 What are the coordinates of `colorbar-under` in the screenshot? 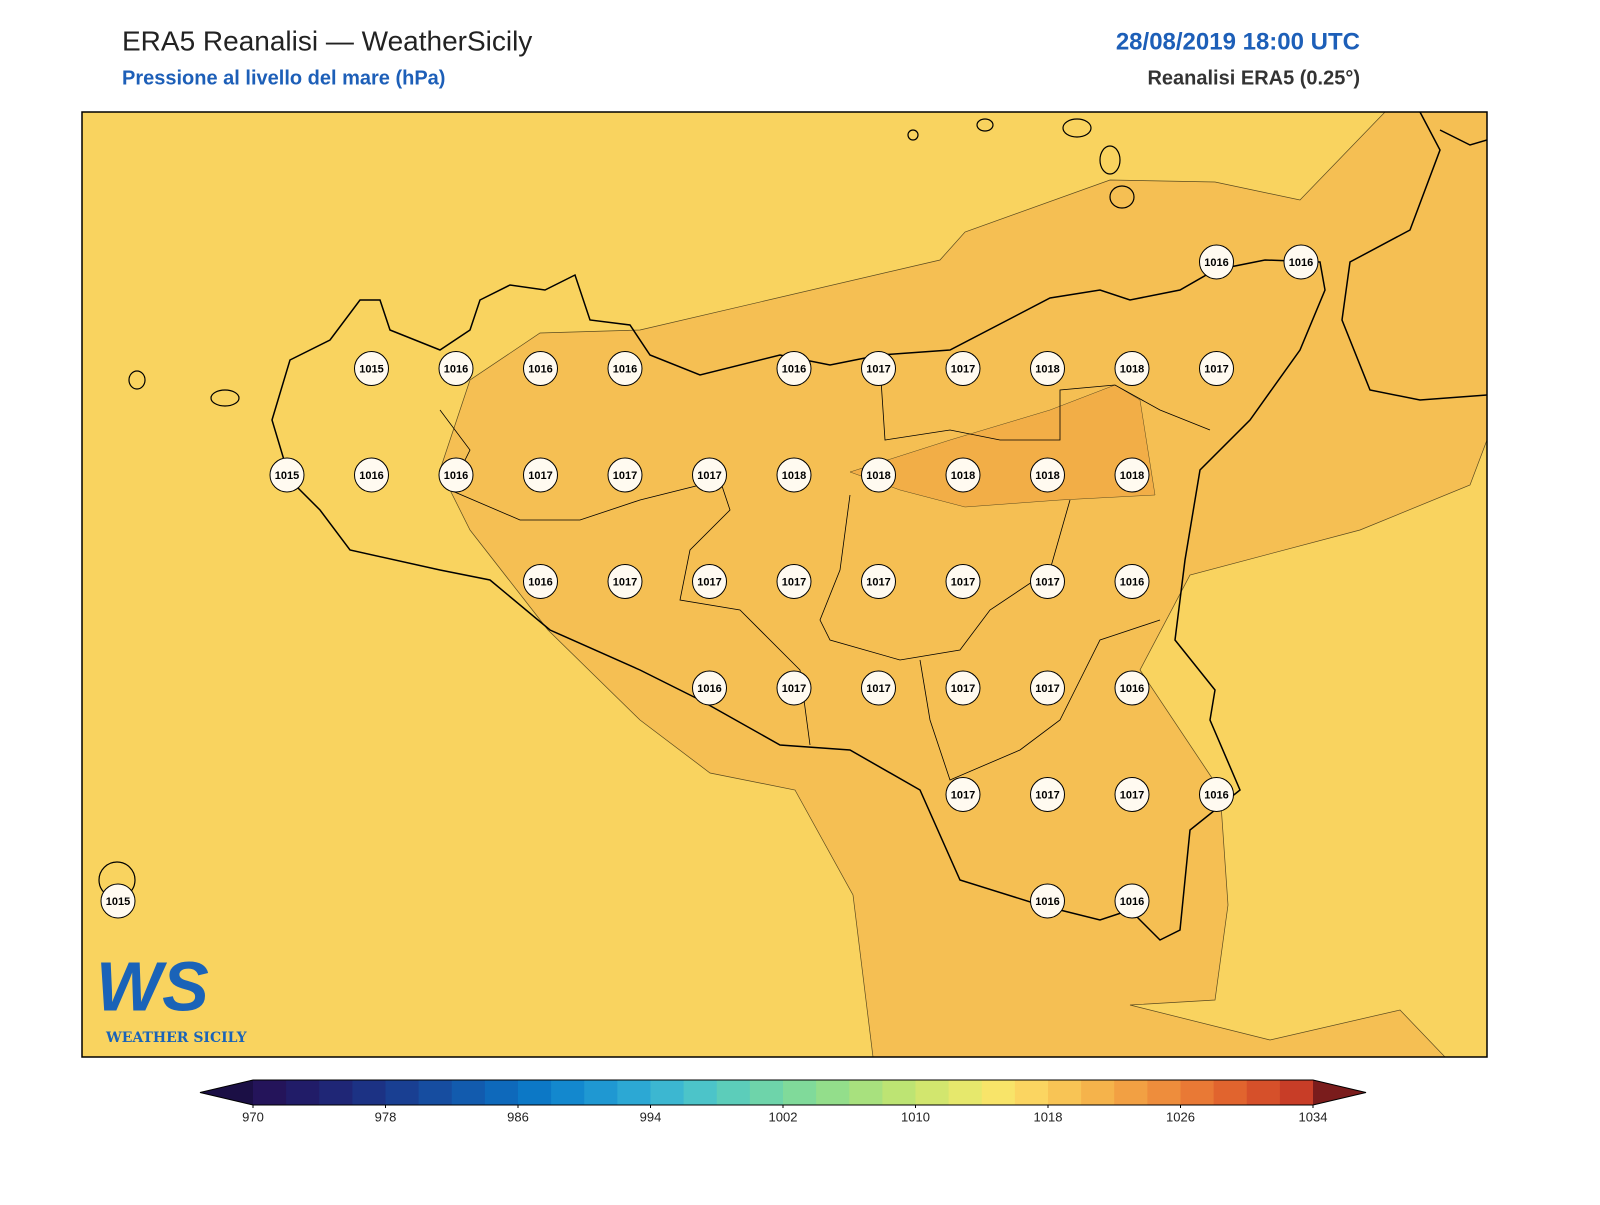 It's located at (226, 1092).